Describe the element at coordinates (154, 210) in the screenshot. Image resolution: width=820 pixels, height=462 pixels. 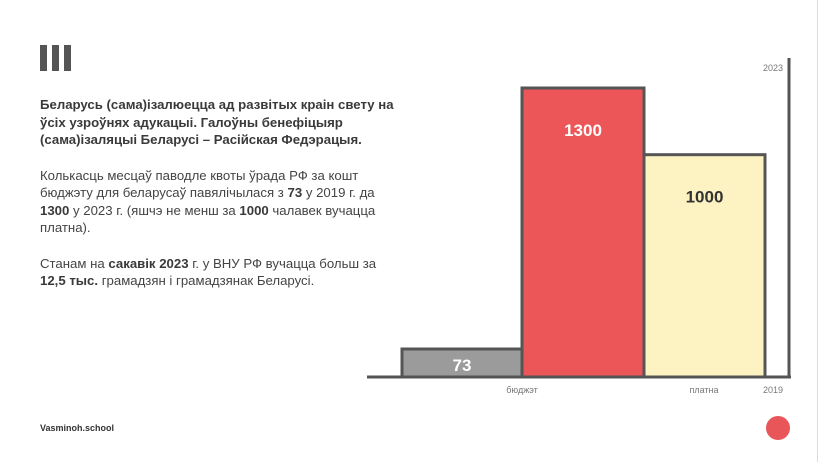
I see `text-segment: у 2023 г. (яшчэ не менш за` at that location.